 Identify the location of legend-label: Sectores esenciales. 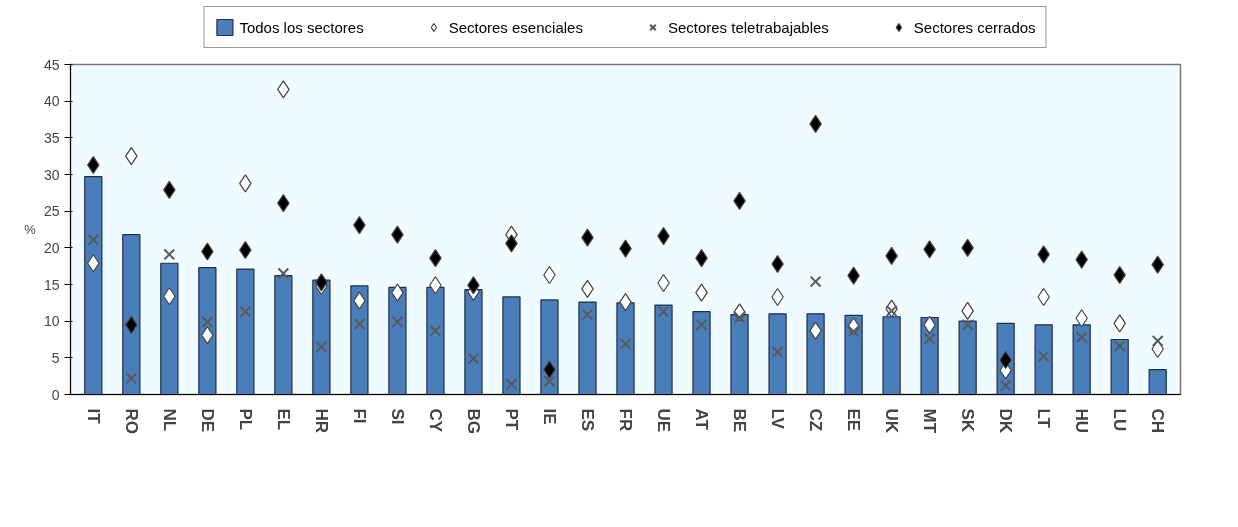
(515, 27).